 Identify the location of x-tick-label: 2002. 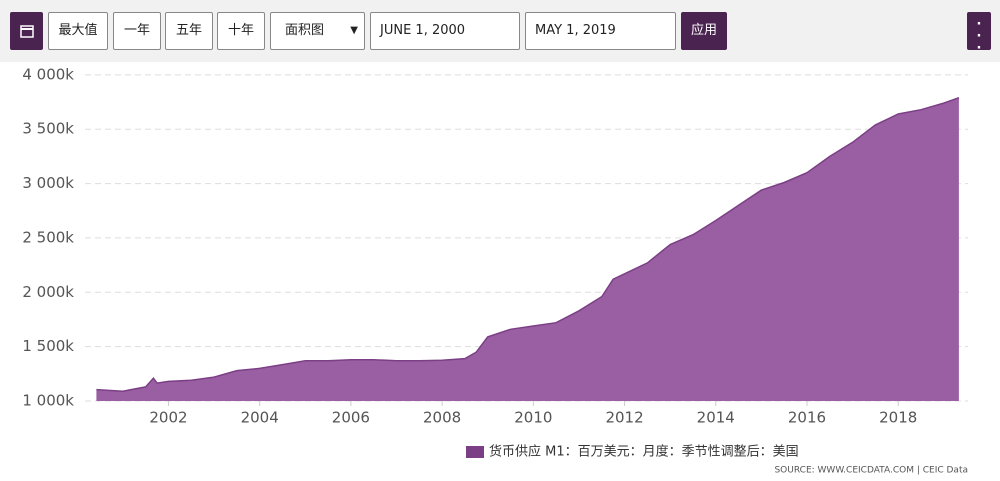
(168, 418).